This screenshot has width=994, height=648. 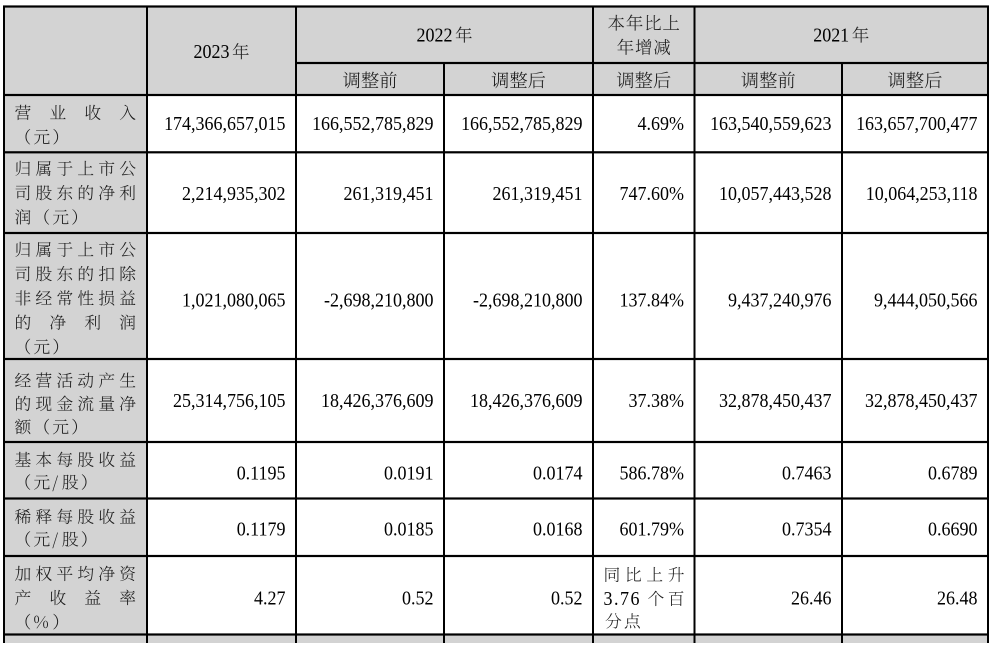 What do you see at coordinates (807, 530) in the screenshot?
I see `svg-text: 0.7354` at bounding box center [807, 530].